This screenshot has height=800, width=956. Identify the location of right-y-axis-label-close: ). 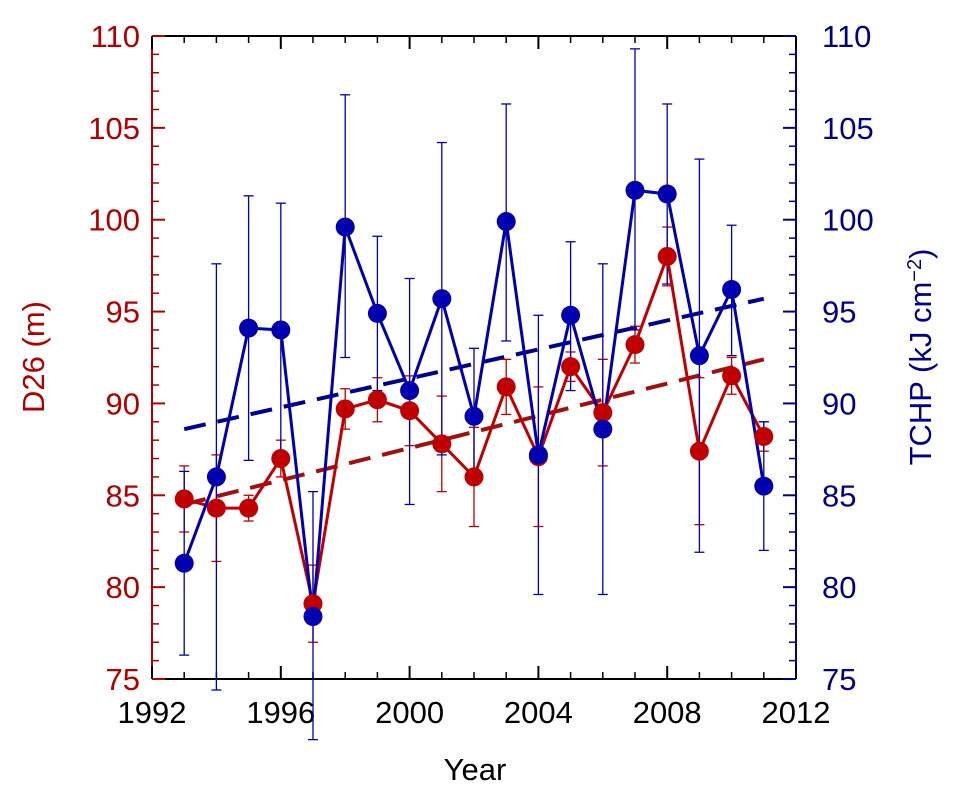
(920, 254).